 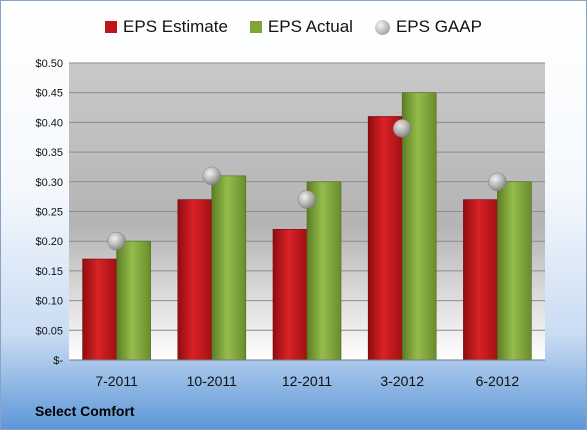 I want to click on legend: EPS Estimate EPS Actual EPS GAAP, so click(x=293, y=27).